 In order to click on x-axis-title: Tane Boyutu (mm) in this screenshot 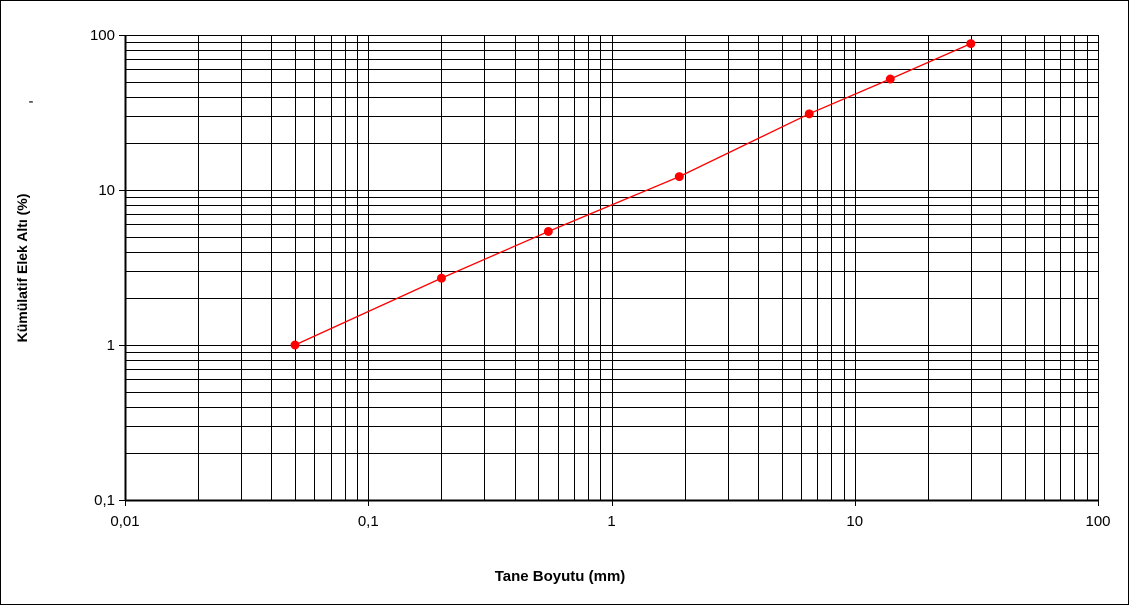, I will do `click(560, 576)`.